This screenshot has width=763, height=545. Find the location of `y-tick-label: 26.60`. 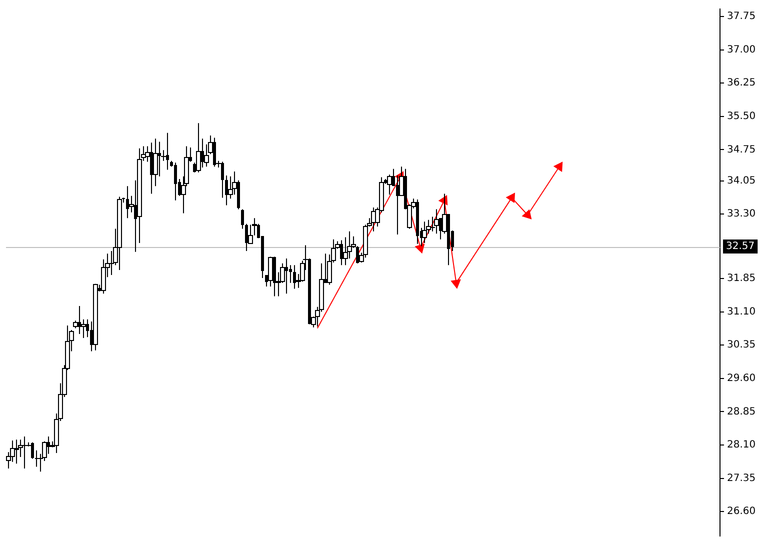

y-tick-label: 26.60 is located at coordinates (741, 512).